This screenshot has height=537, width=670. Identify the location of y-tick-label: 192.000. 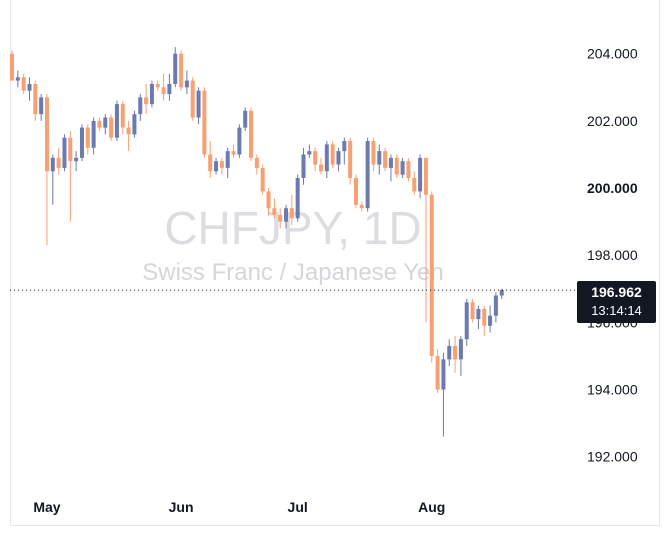
(612, 457).